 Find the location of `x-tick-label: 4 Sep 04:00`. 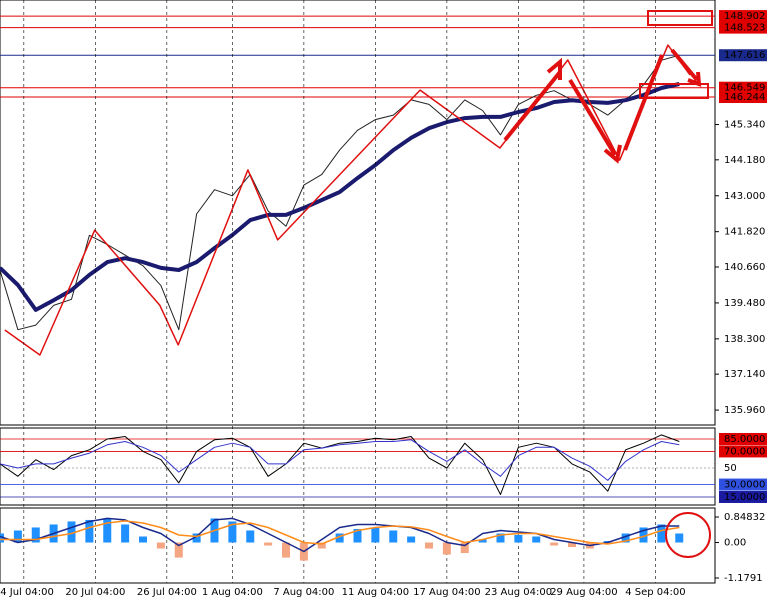

x-tick-label: 4 Sep 04:00 is located at coordinates (655, 592).